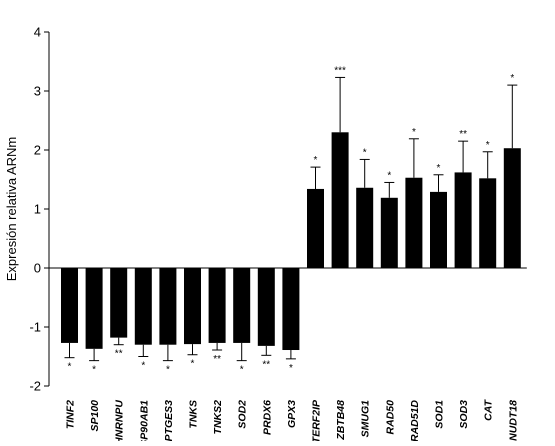 The height and width of the screenshot is (446, 555). Describe the element at coordinates (463, 220) in the screenshot. I see `bar-sod3` at that location.